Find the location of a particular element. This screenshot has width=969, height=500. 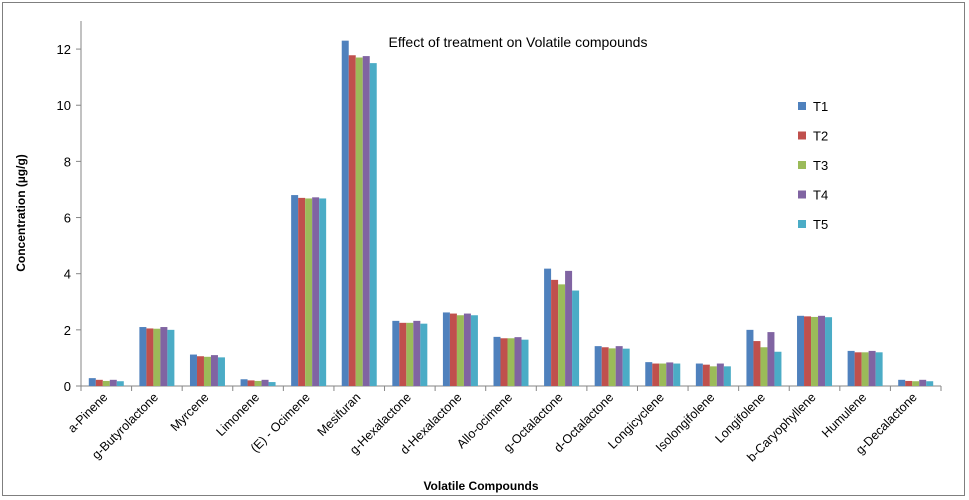

x-tick-label: Mesifuran is located at coordinates (339, 414).